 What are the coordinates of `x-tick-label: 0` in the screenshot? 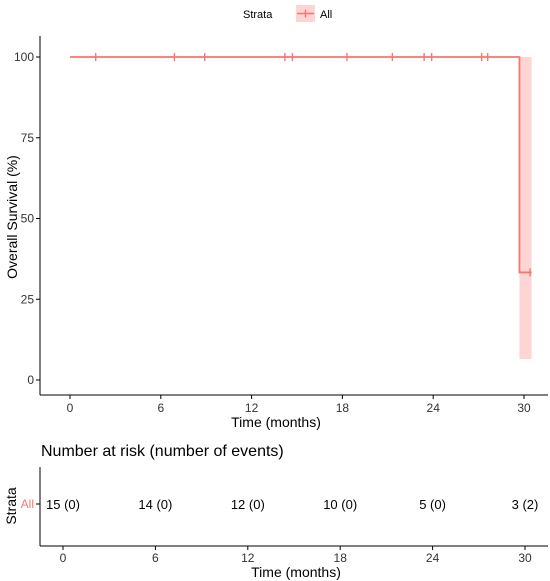 It's located at (70, 408).